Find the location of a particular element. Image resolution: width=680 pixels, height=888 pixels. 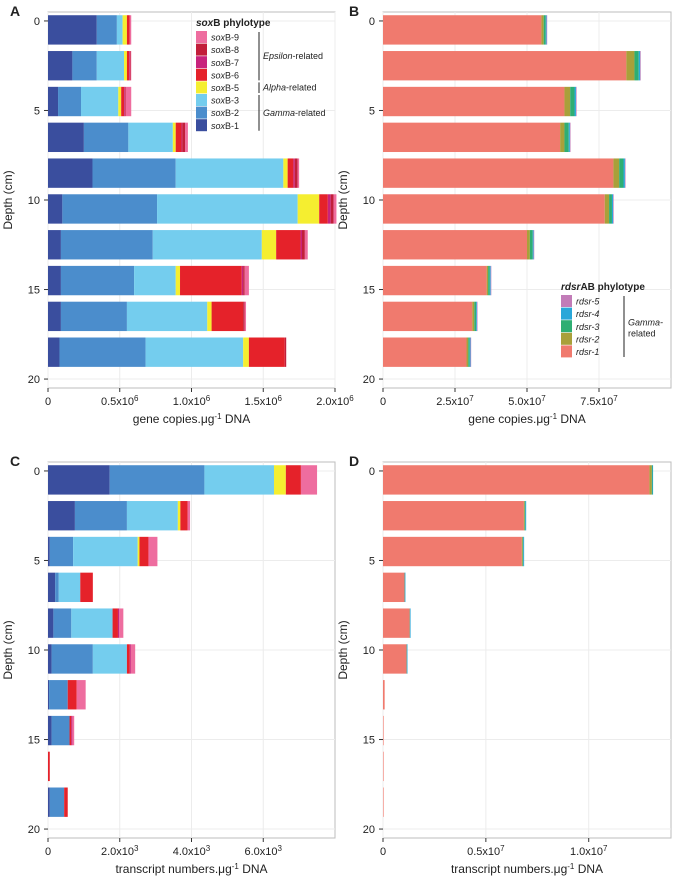

bar-rdsr-4-depth-10.5 is located at coordinates (612, 209).